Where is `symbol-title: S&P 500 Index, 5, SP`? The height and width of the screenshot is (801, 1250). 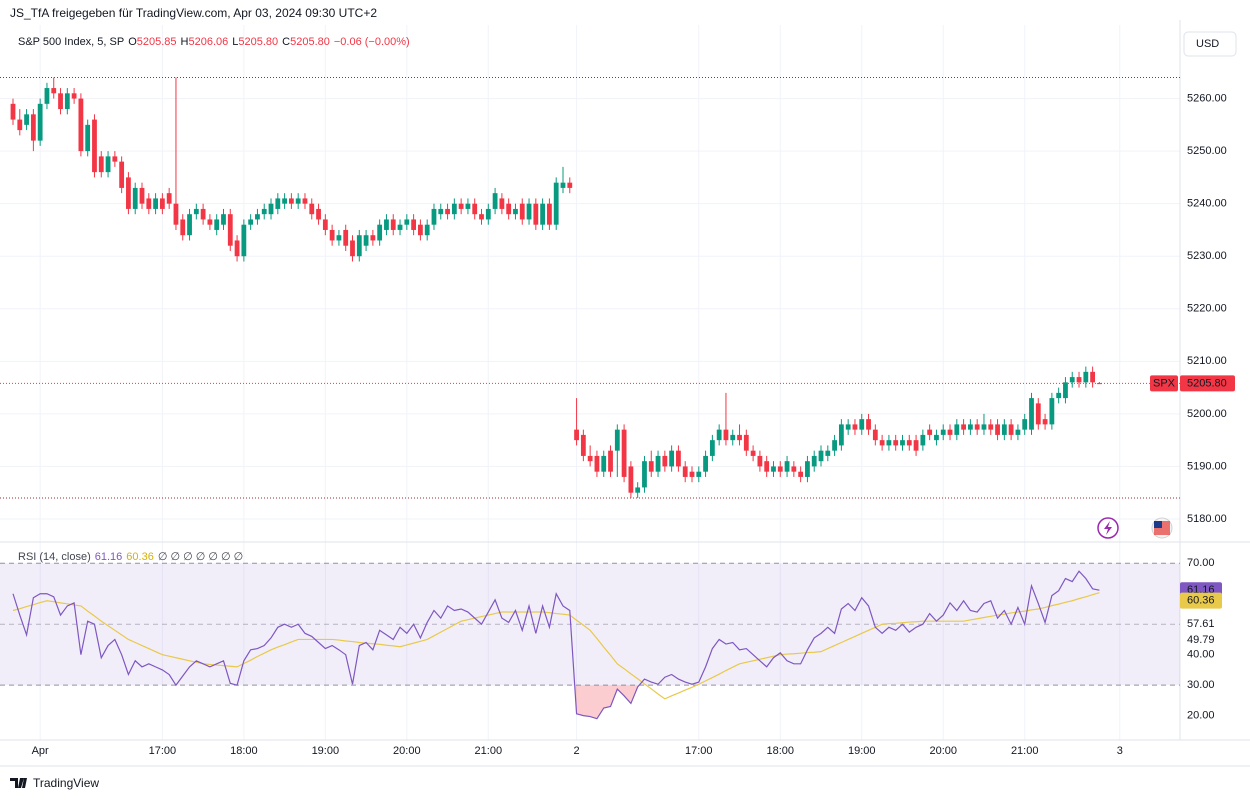 symbol-title: S&P 500 Index, 5, SP is located at coordinates (71, 42).